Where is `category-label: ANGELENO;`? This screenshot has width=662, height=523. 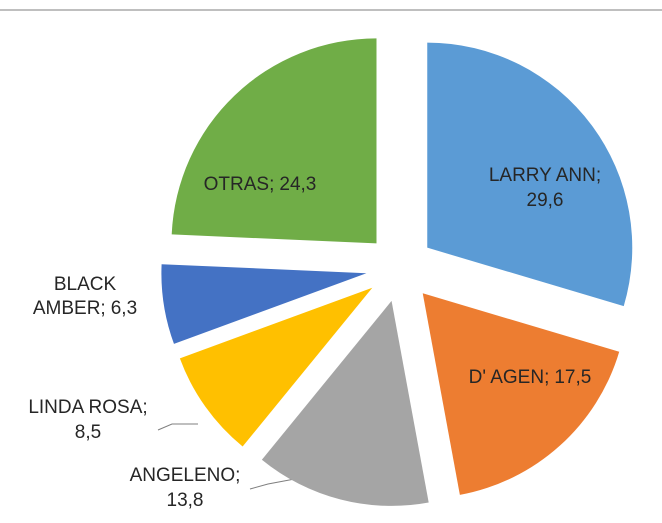
category-label: ANGELENO; is located at coordinates (185, 475).